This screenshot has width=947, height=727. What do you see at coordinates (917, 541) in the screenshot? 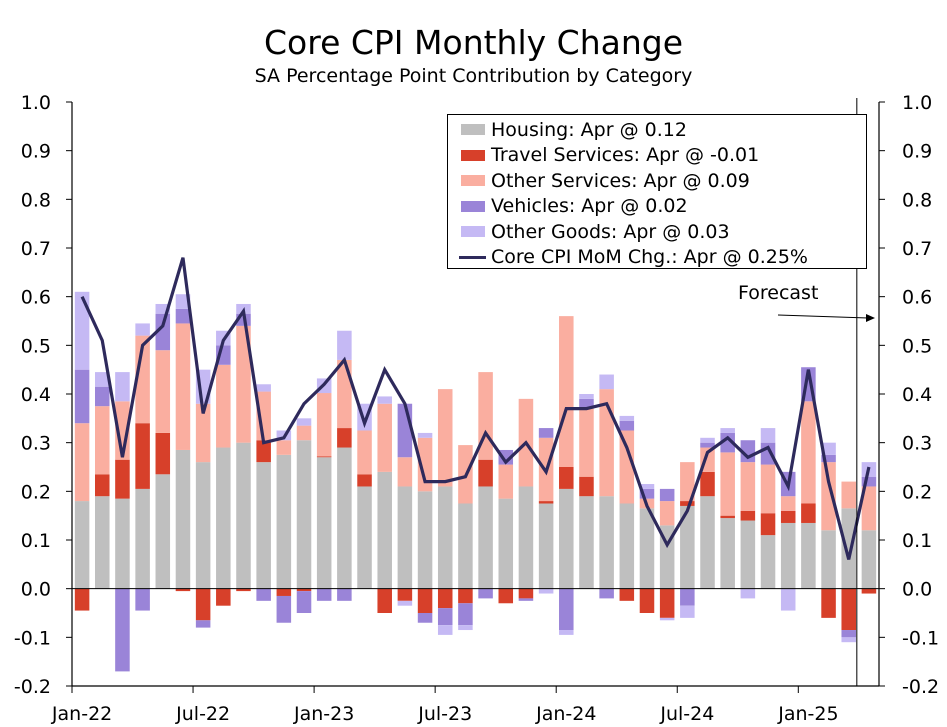
I see `y-tick-label-right: 0.1` at bounding box center [917, 541].